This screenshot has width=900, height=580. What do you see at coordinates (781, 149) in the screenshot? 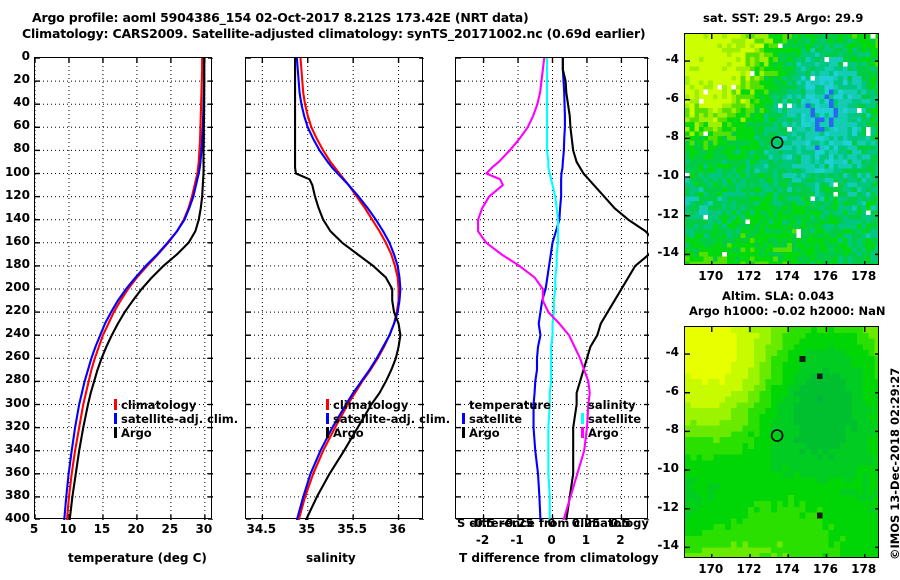
I see `sst-map` at bounding box center [781, 149].